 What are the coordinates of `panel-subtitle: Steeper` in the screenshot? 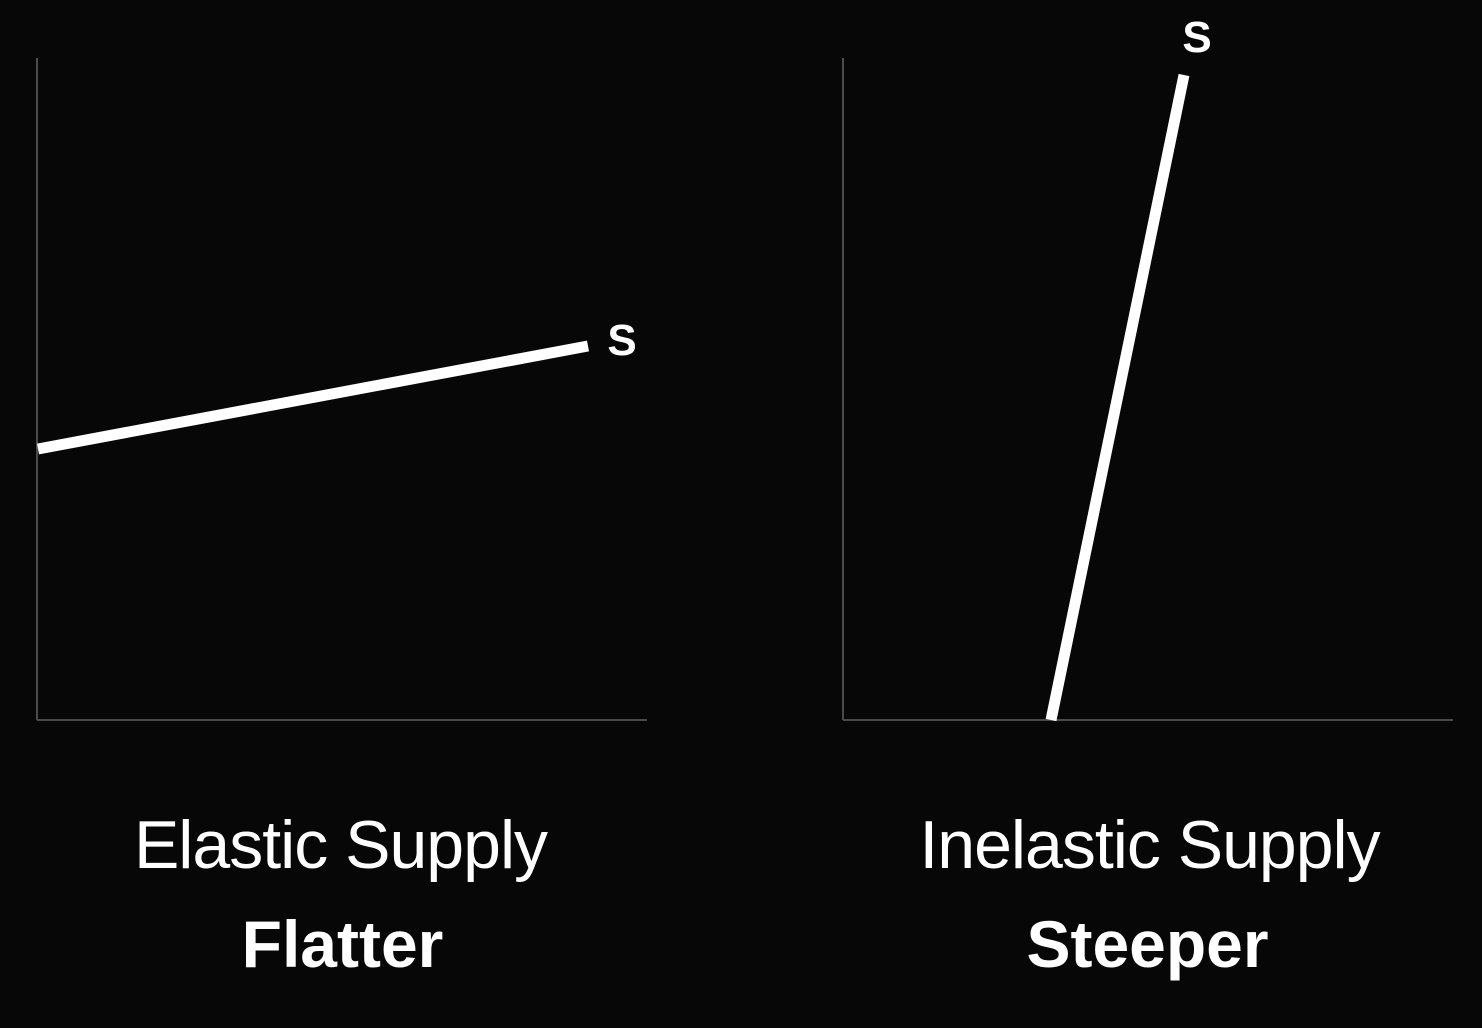 It's located at (1147, 944).